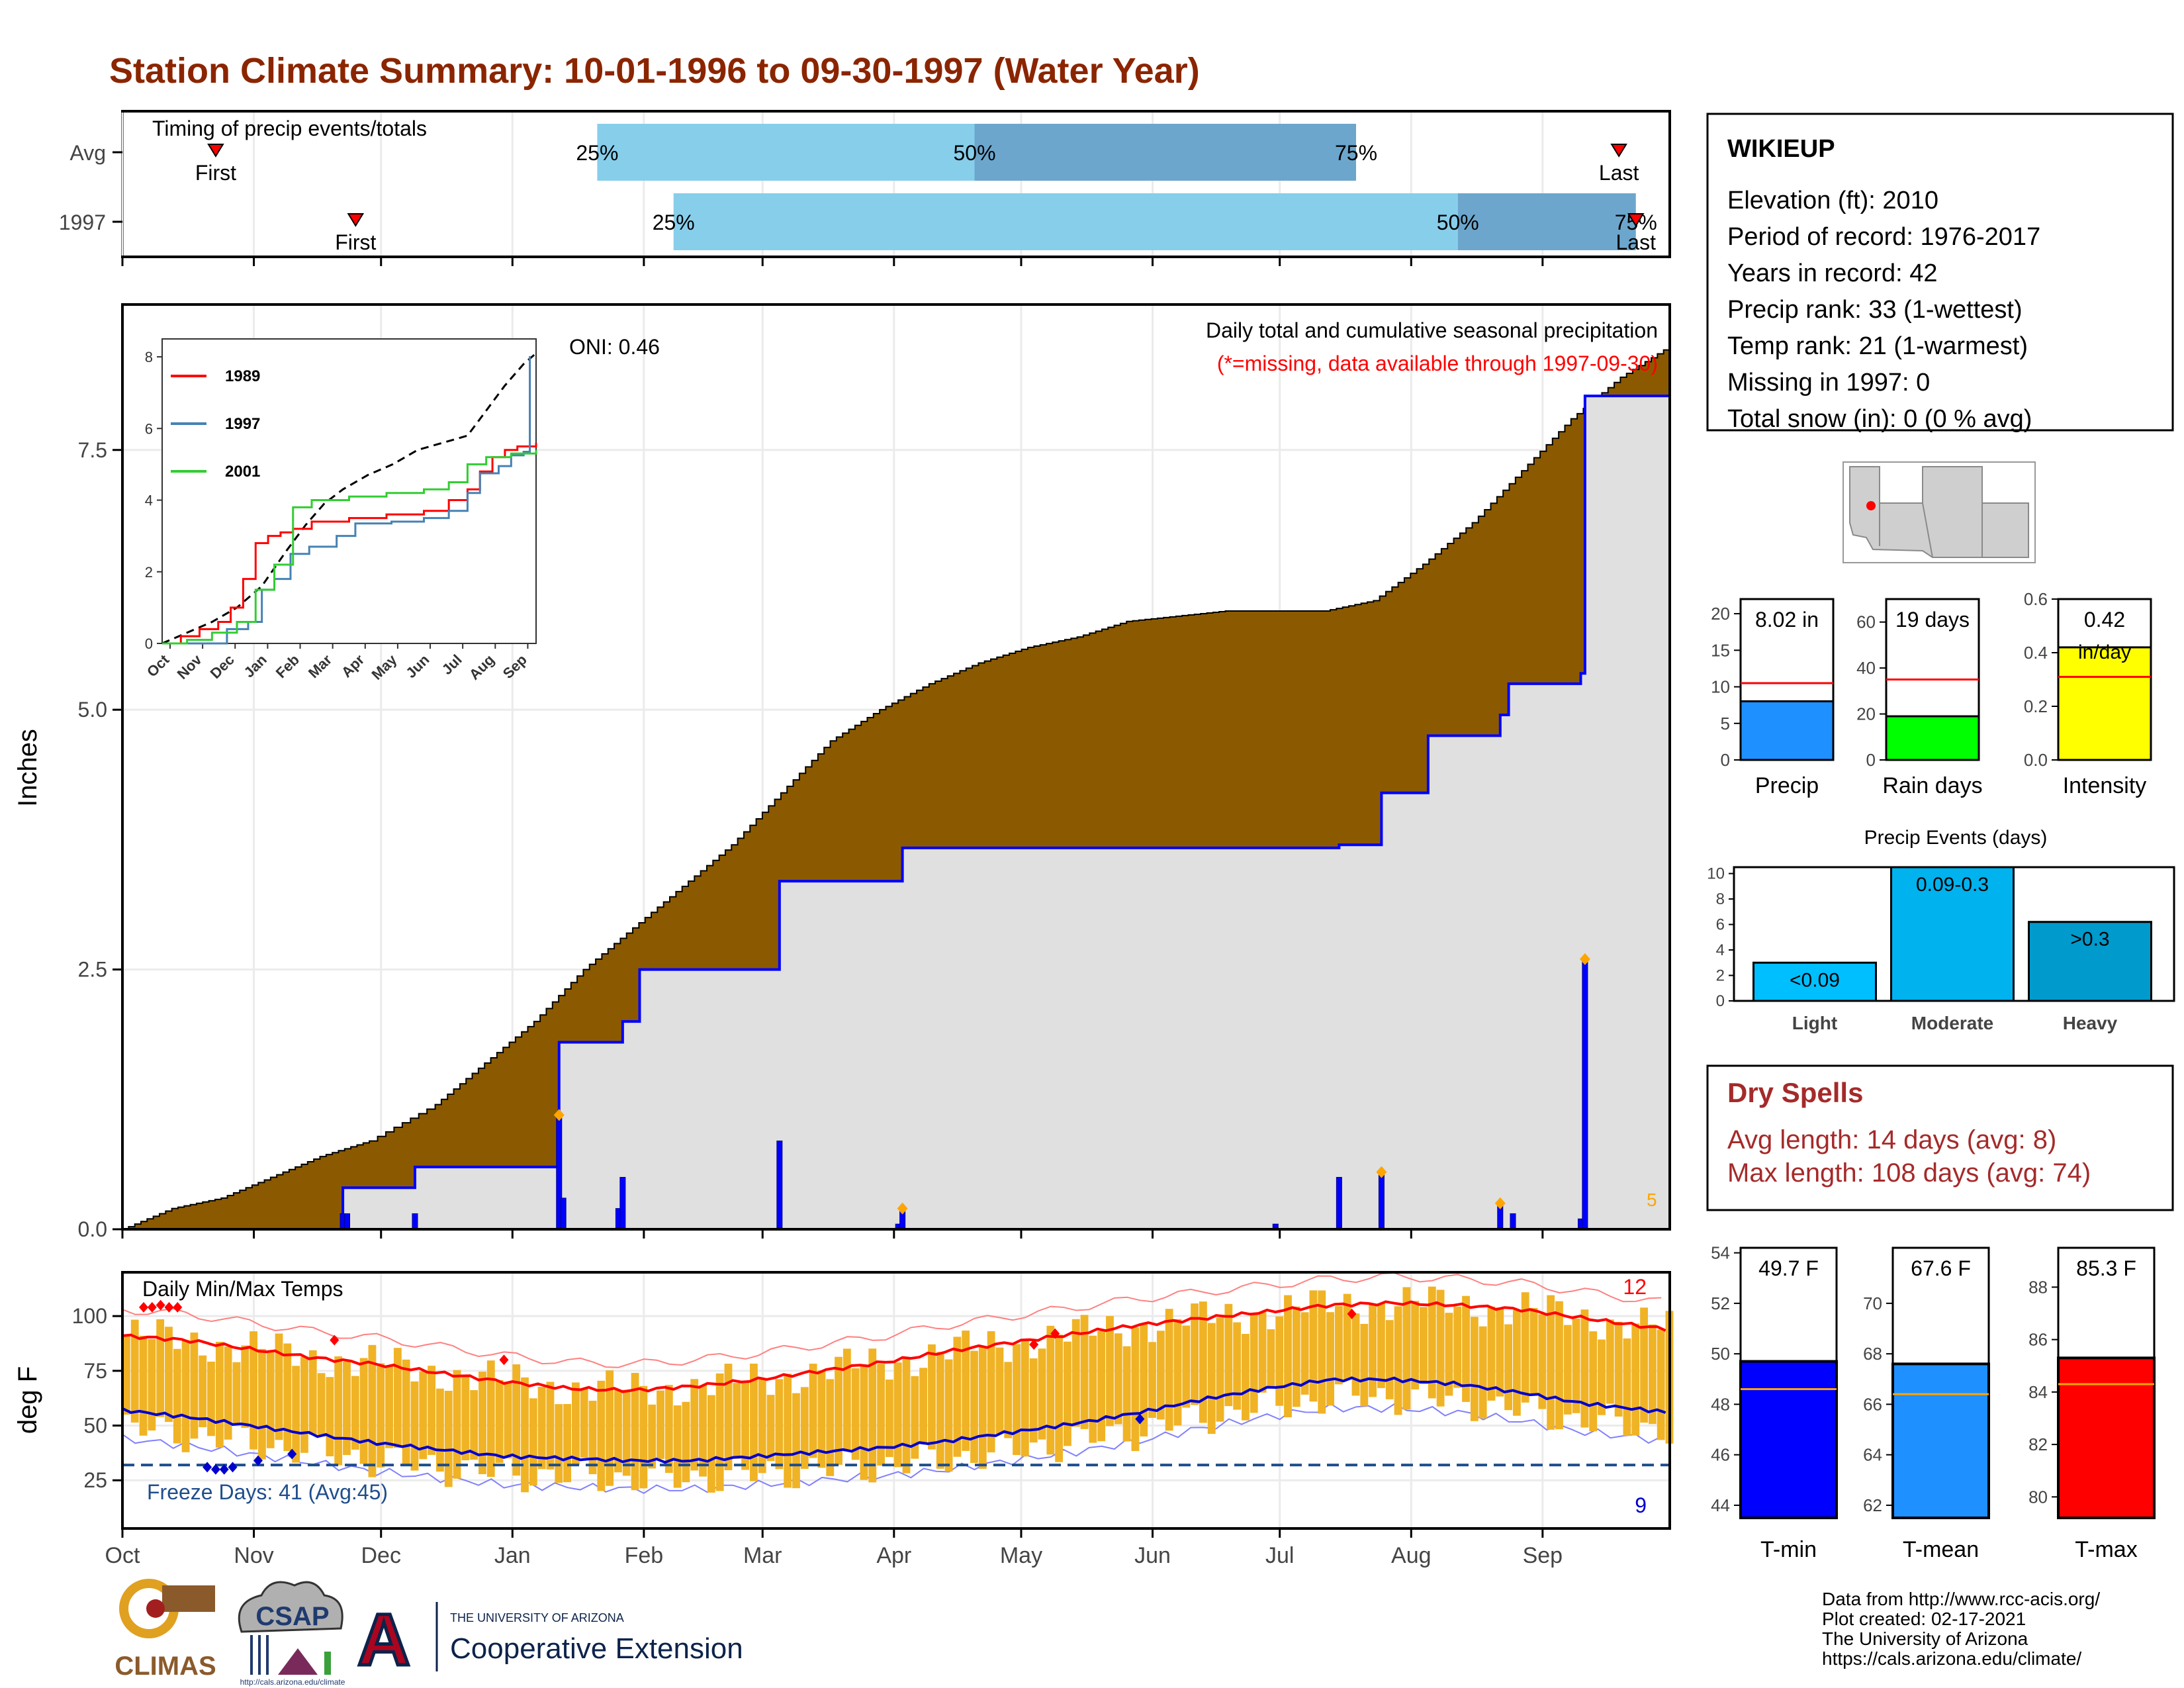  What do you see at coordinates (87, 153) in the screenshot?
I see `timing-row-label: Avg` at bounding box center [87, 153].